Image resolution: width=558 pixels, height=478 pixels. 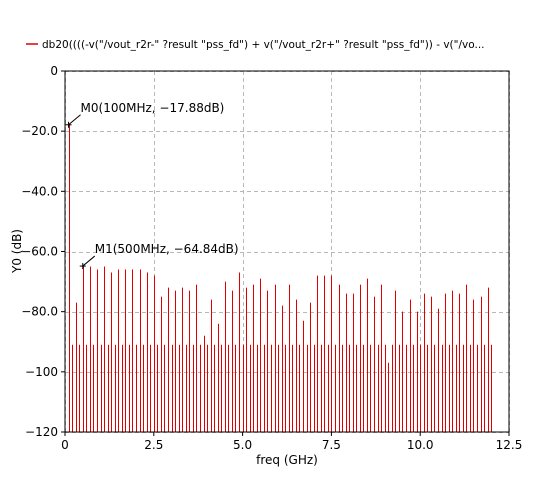 I want to click on y-tick-label: −40.0, so click(x=39, y=191).